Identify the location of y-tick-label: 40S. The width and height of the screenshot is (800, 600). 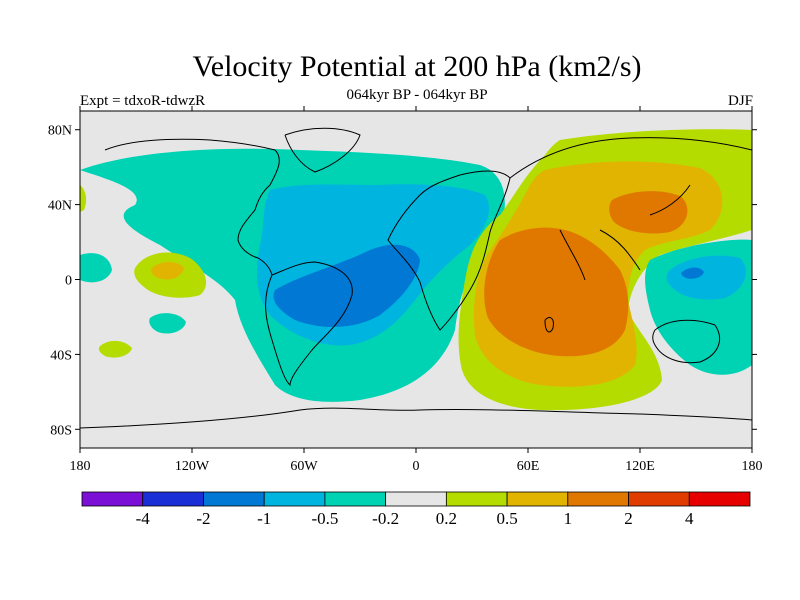
(61, 355).